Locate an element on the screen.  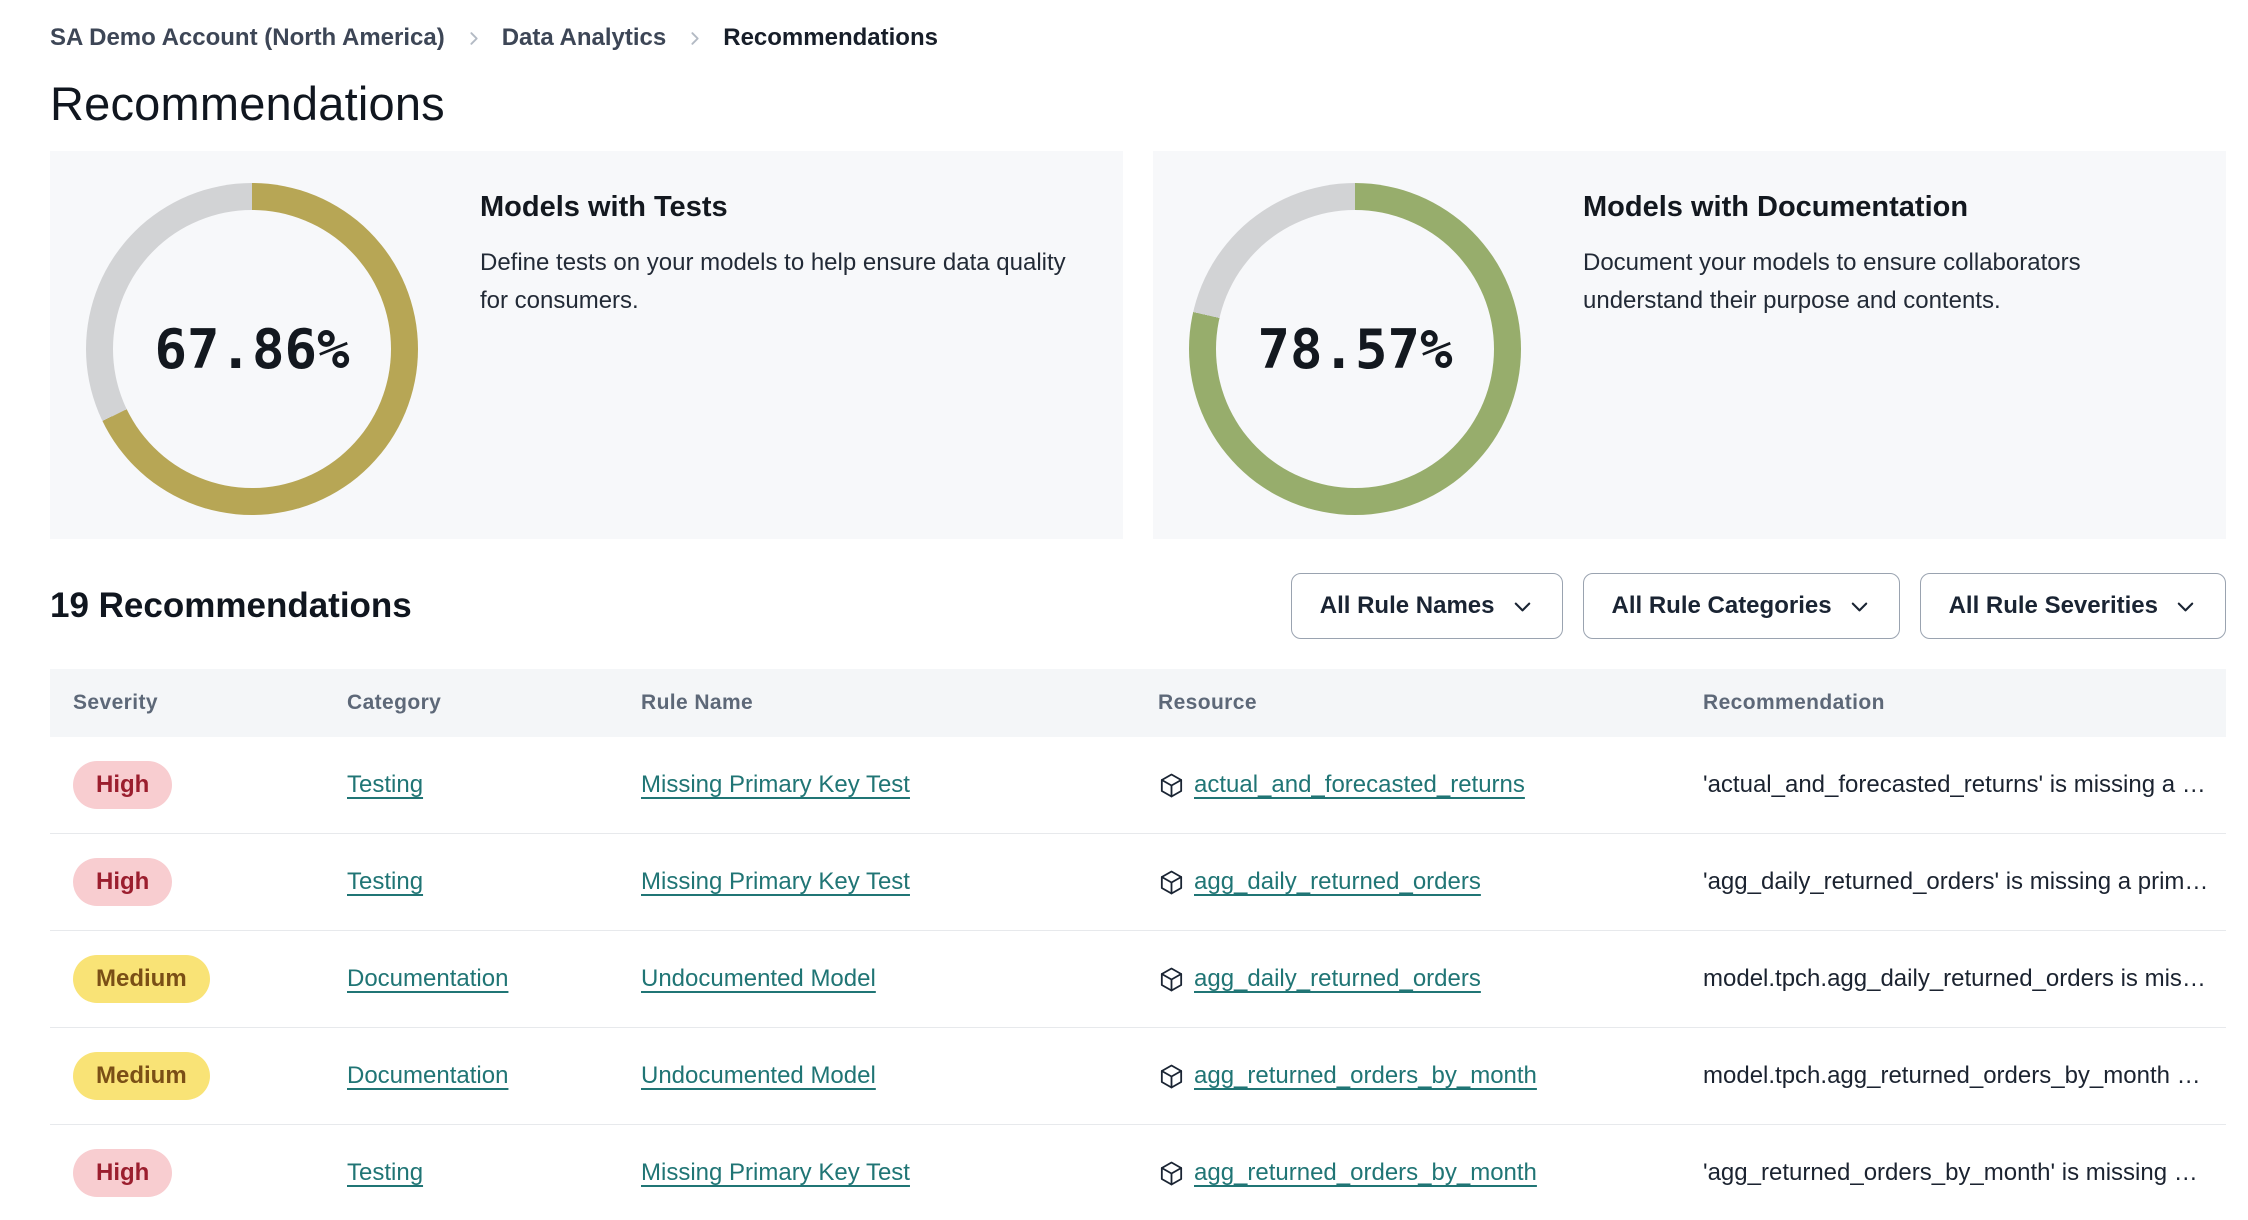
rule-severities-filter-dropdown: All Rule Severities is located at coordinates (2072, 606).